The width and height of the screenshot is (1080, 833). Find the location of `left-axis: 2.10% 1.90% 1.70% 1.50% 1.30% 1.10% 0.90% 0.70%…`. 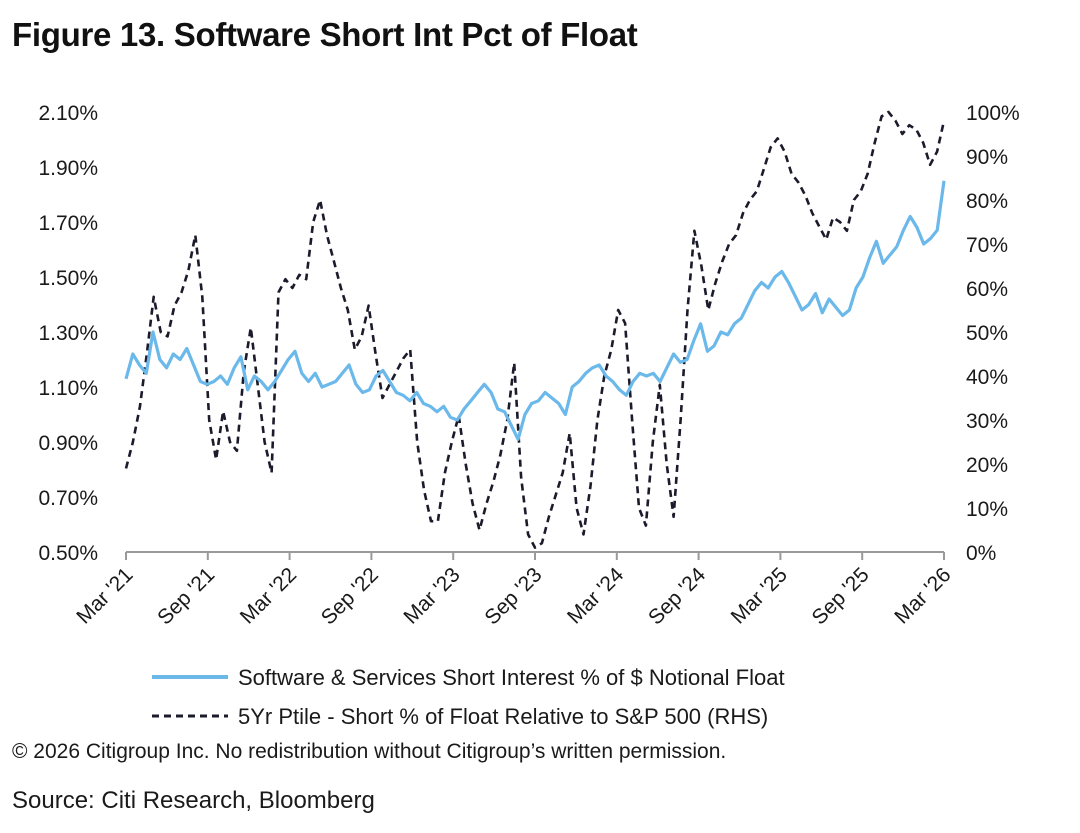

left-axis: 2.10% 1.90% 1.70% 1.50% 1.30% 1.10% 0.90% 0.70%… is located at coordinates (68, 333).